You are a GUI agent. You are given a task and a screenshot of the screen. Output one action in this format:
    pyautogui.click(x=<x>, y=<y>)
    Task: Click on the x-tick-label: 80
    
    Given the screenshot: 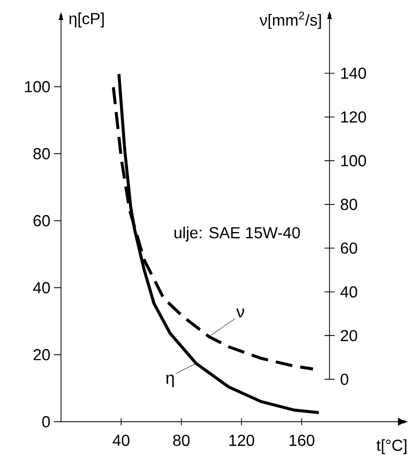 What is the action you would take?
    pyautogui.click(x=181, y=440)
    